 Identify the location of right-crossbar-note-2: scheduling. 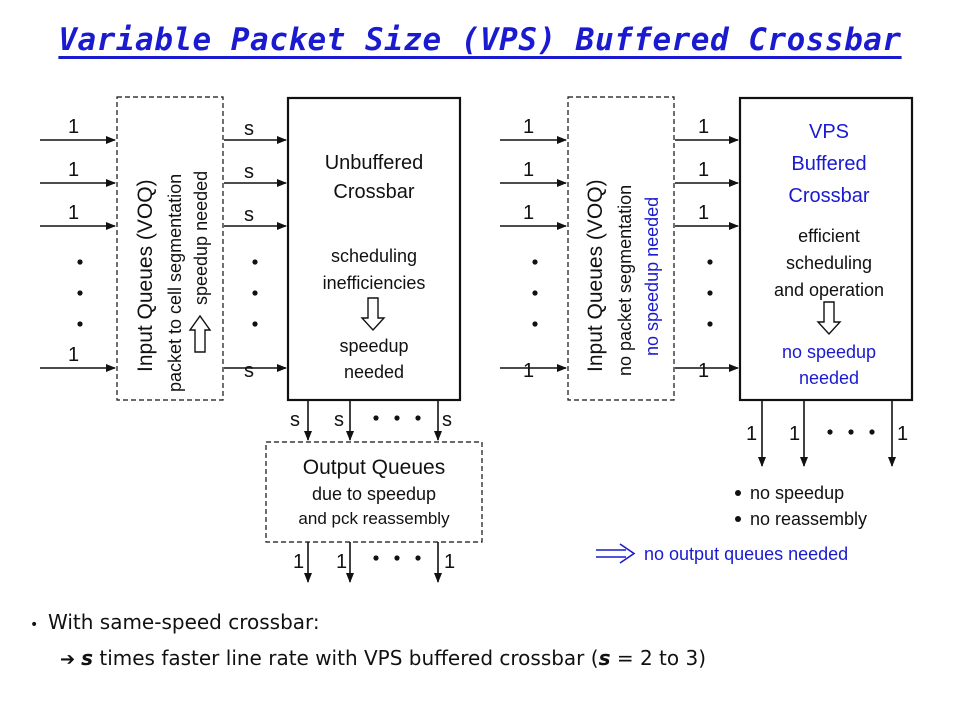
(829, 263).